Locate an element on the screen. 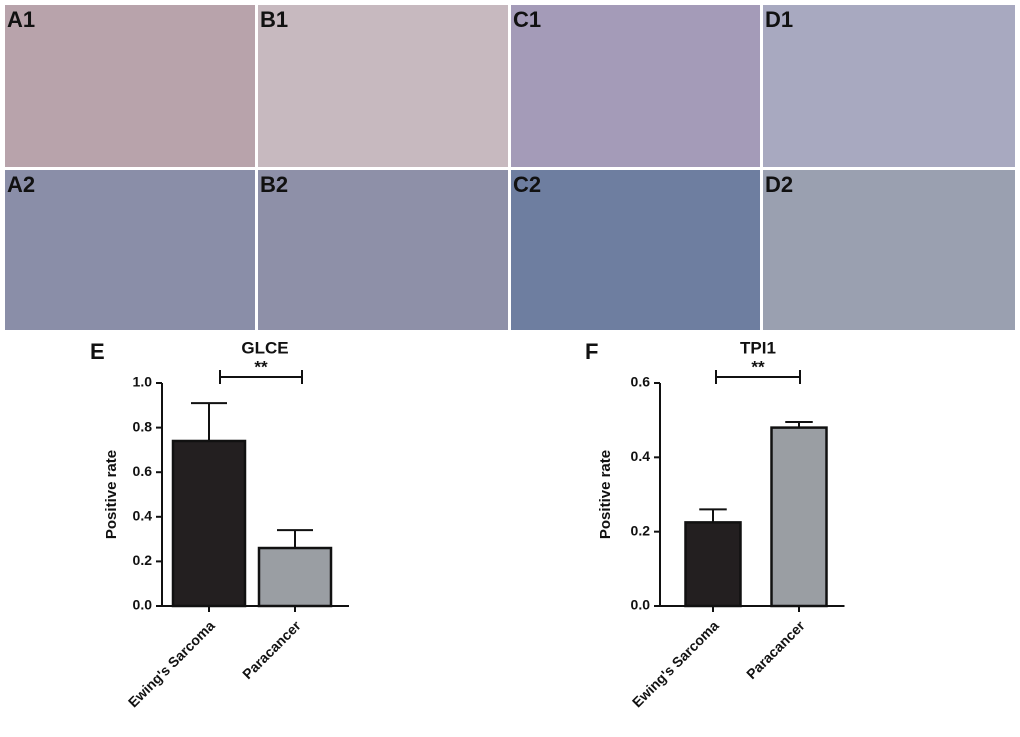 This screenshot has height=737, width=1020. panel-label: B2 is located at coordinates (274, 184).